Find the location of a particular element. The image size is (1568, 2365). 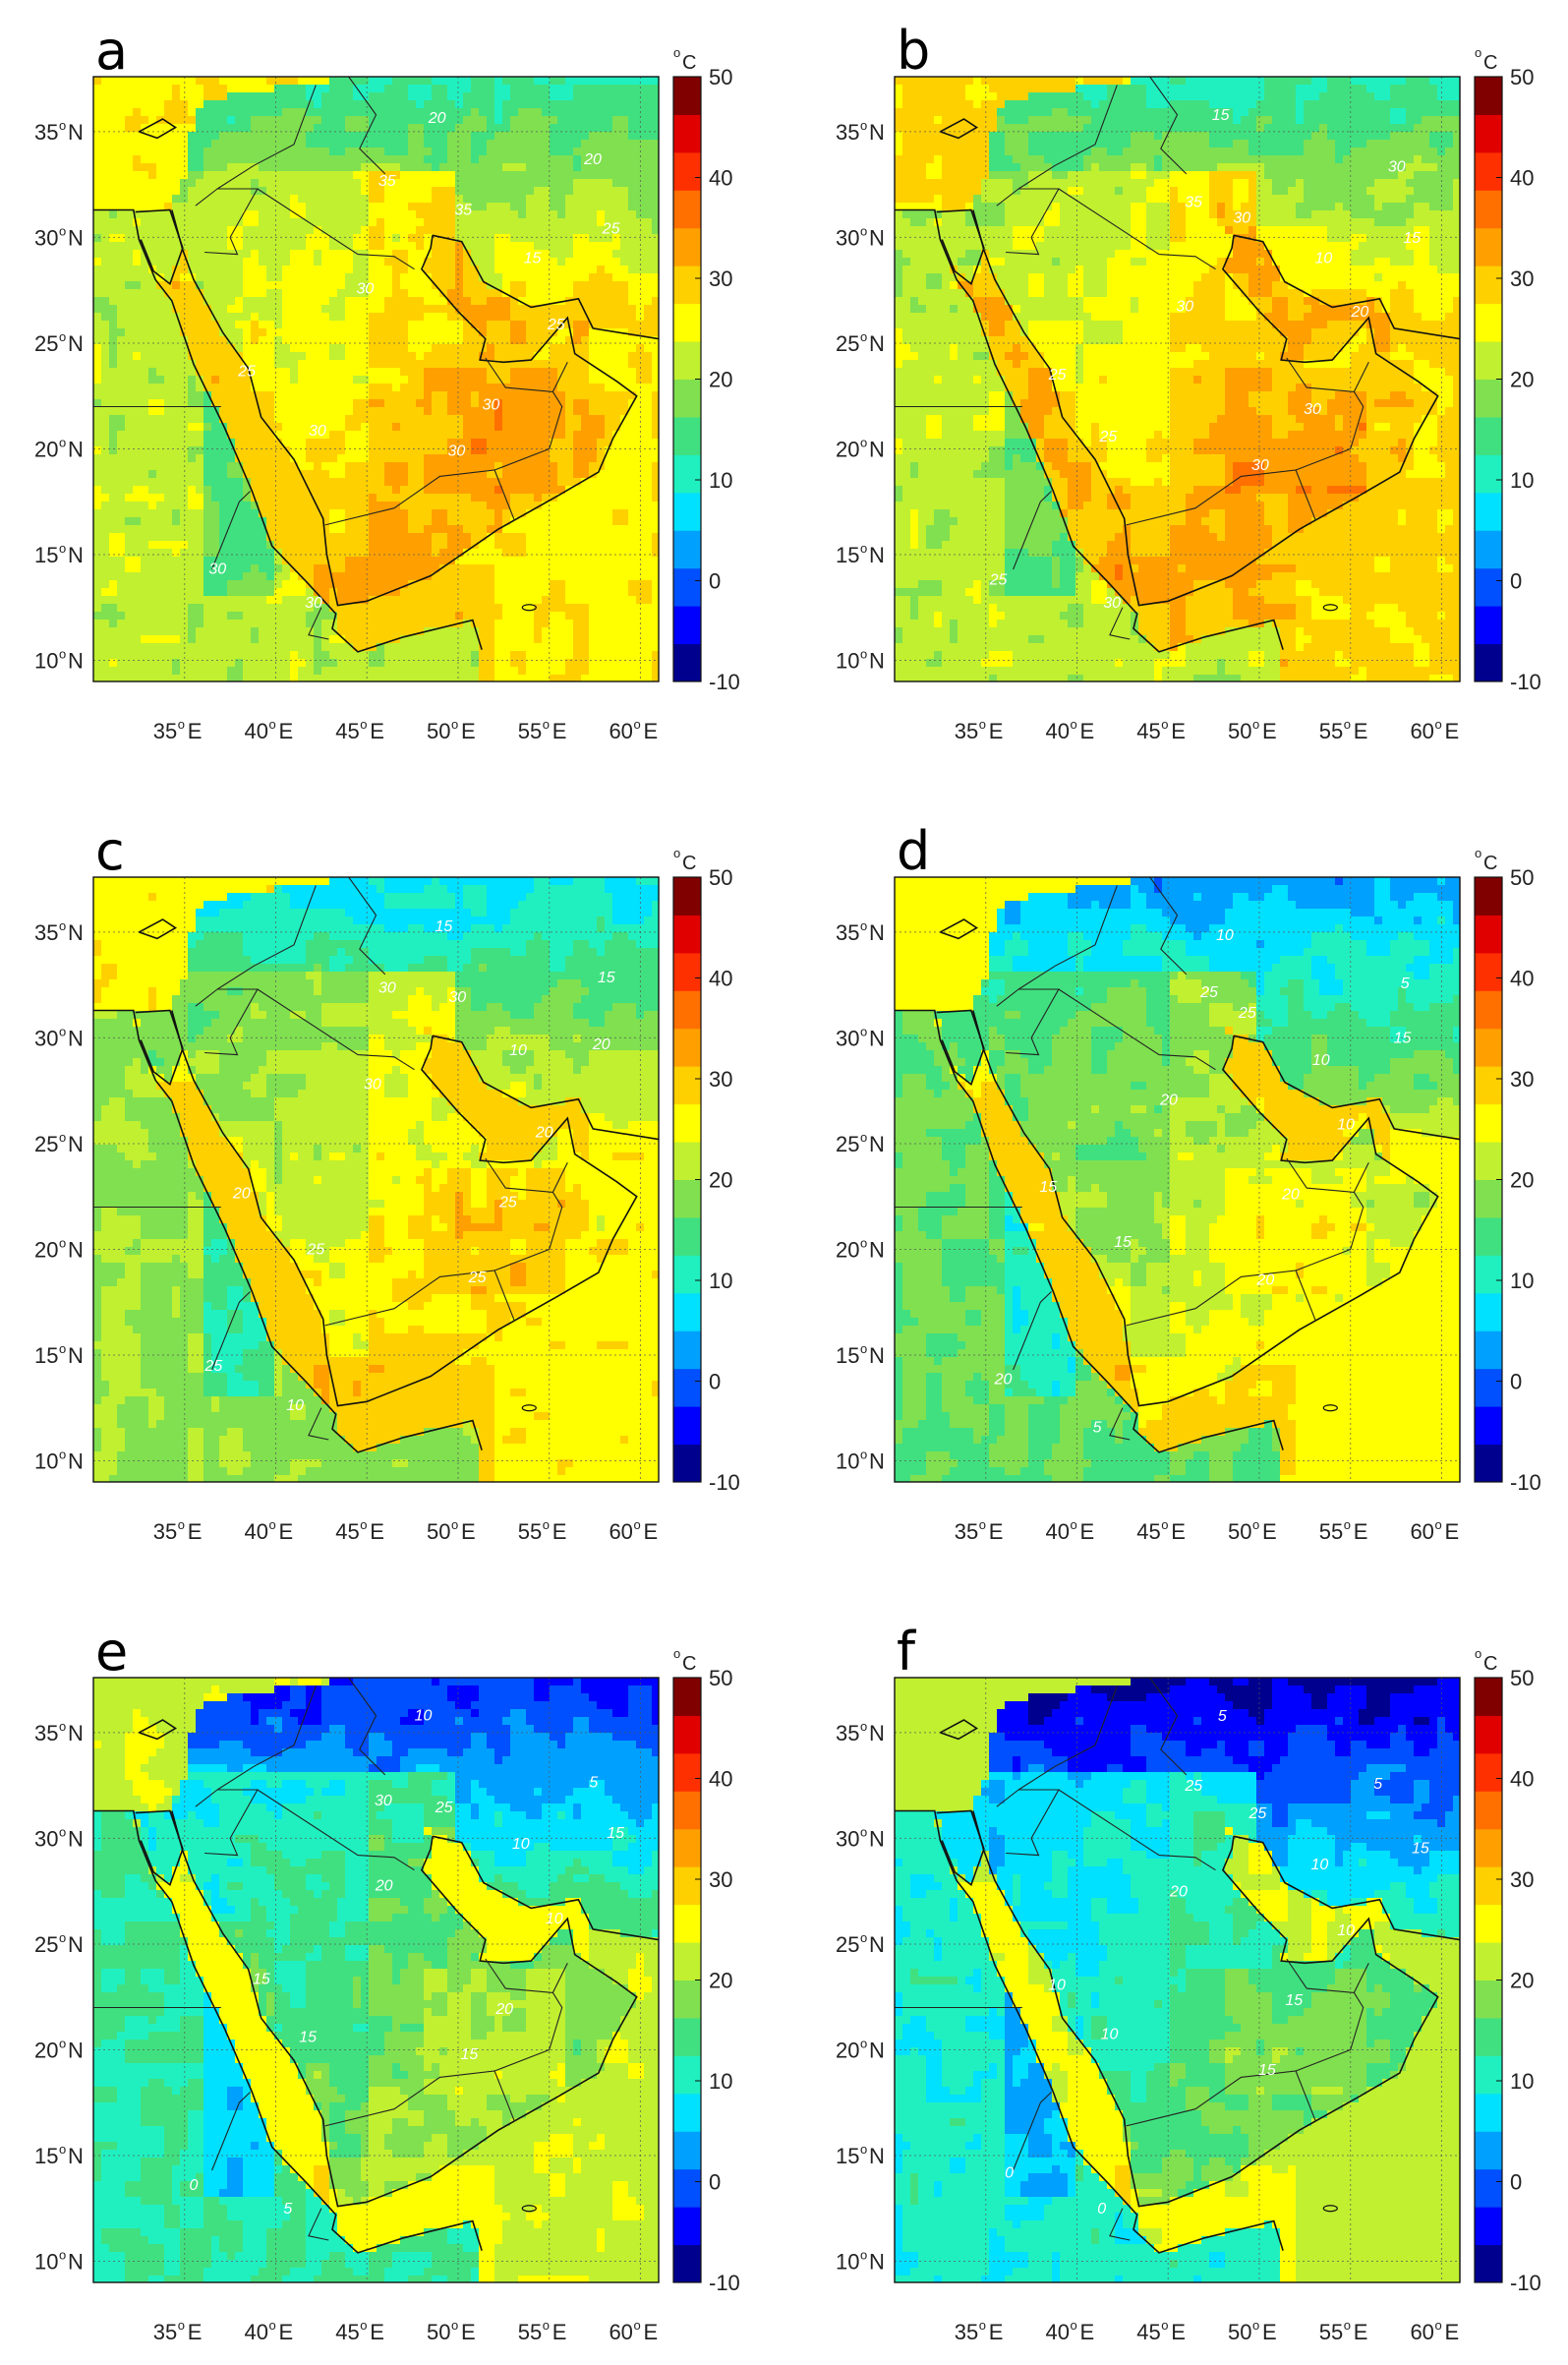

map-frame is located at coordinates (1177, 1179).